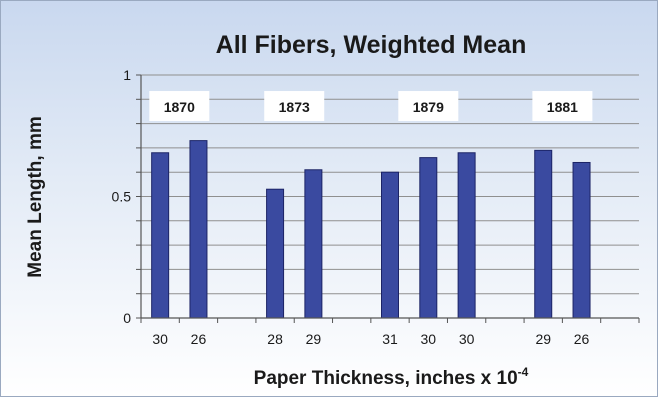 The width and height of the screenshot is (658, 398). What do you see at coordinates (371, 45) in the screenshot?
I see `chart-title: All Fibers, Weighted Mean` at bounding box center [371, 45].